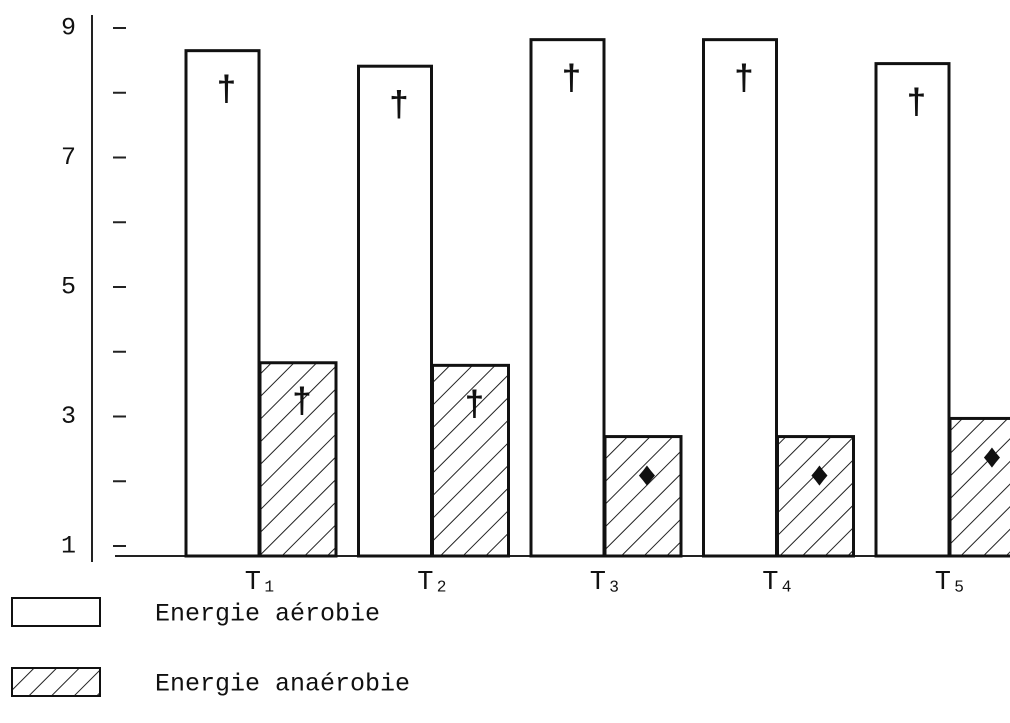 The image size is (1010, 723). What do you see at coordinates (606, 583) in the screenshot?
I see `x-tick-label: T₃` at bounding box center [606, 583].